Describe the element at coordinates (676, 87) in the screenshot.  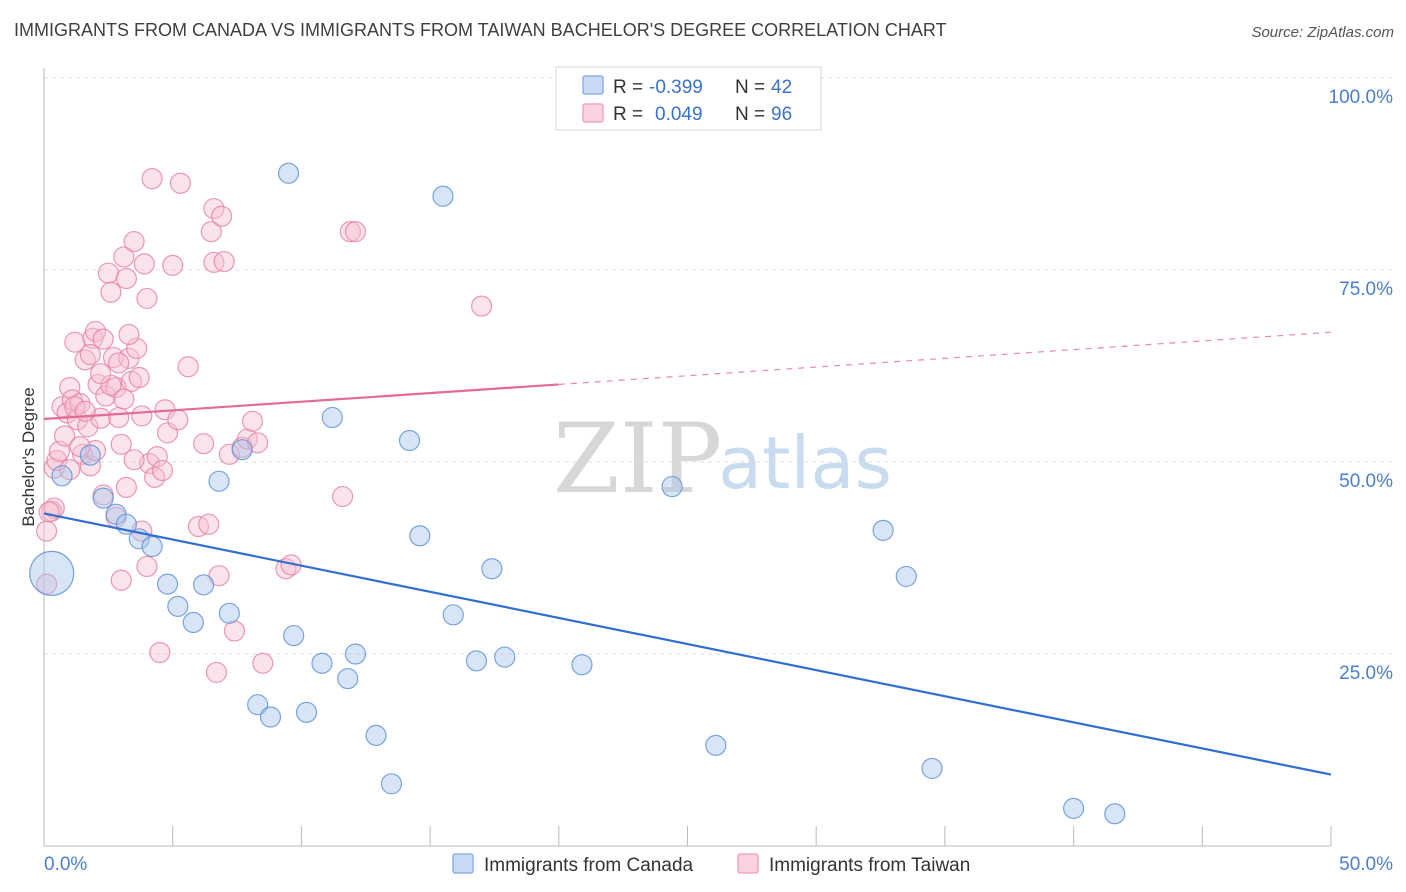
I see `stats-r-value-canada: -0.399` at that location.